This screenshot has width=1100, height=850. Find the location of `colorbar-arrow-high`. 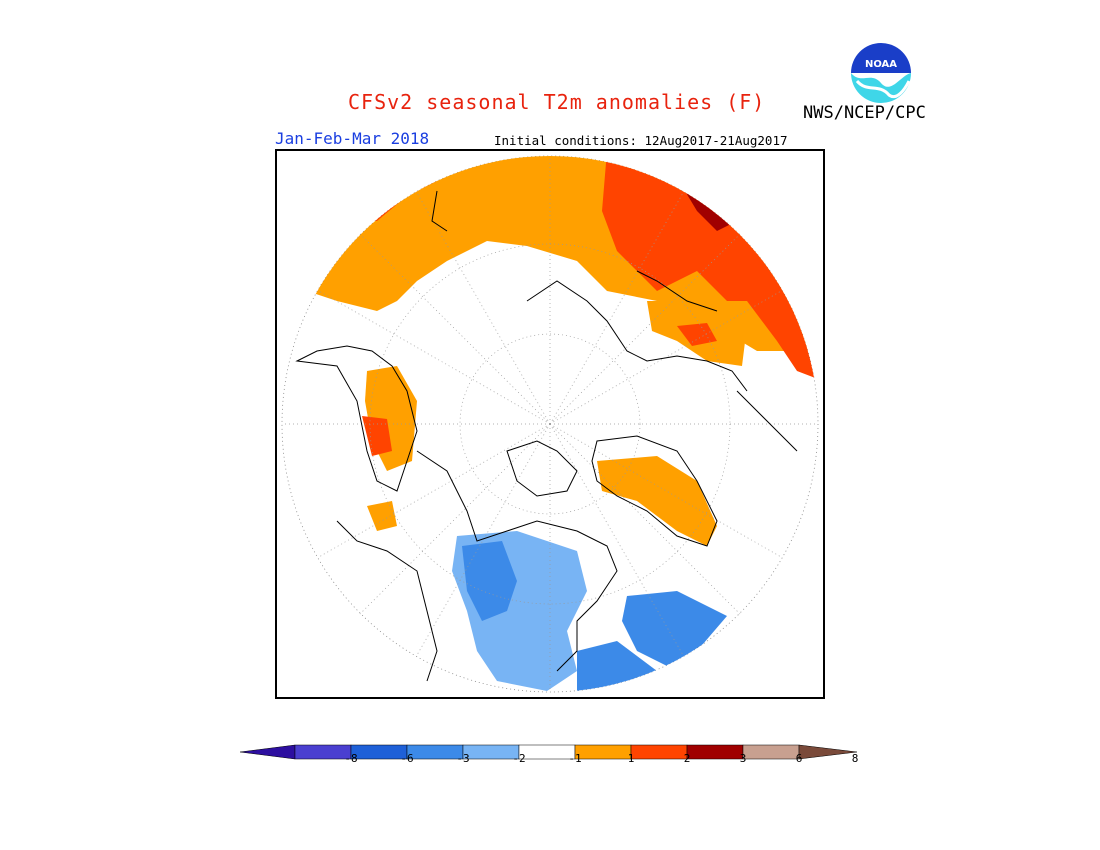

colorbar-arrow-high is located at coordinates (828, 752).